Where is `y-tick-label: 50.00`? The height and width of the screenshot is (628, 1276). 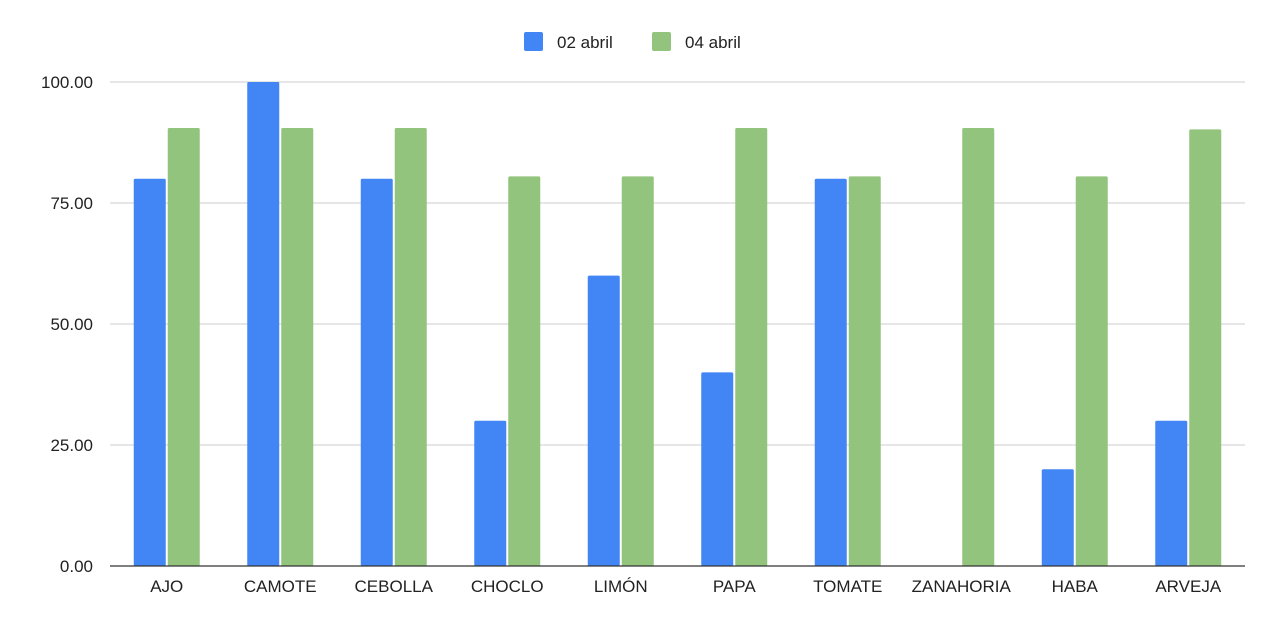
y-tick-label: 50.00 is located at coordinates (71, 324).